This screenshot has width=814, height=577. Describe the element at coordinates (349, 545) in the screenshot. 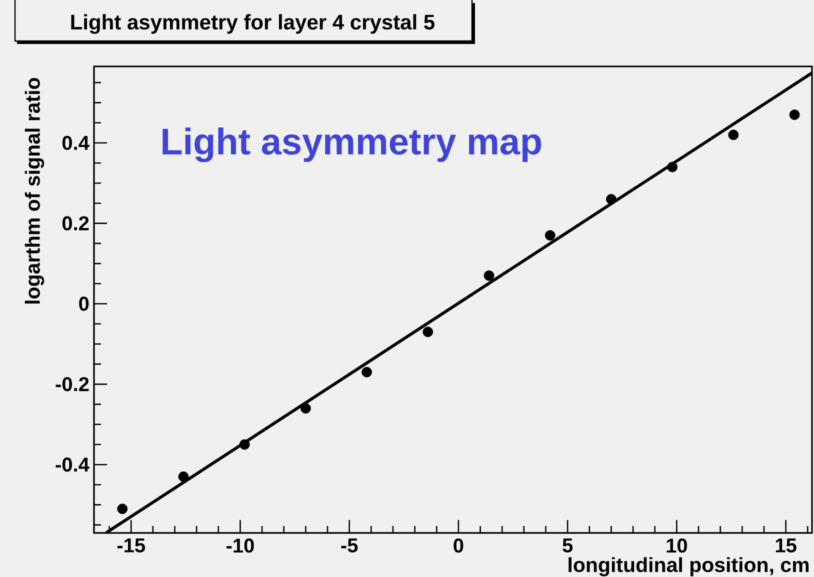

I see `x-tick-label: -5` at that location.